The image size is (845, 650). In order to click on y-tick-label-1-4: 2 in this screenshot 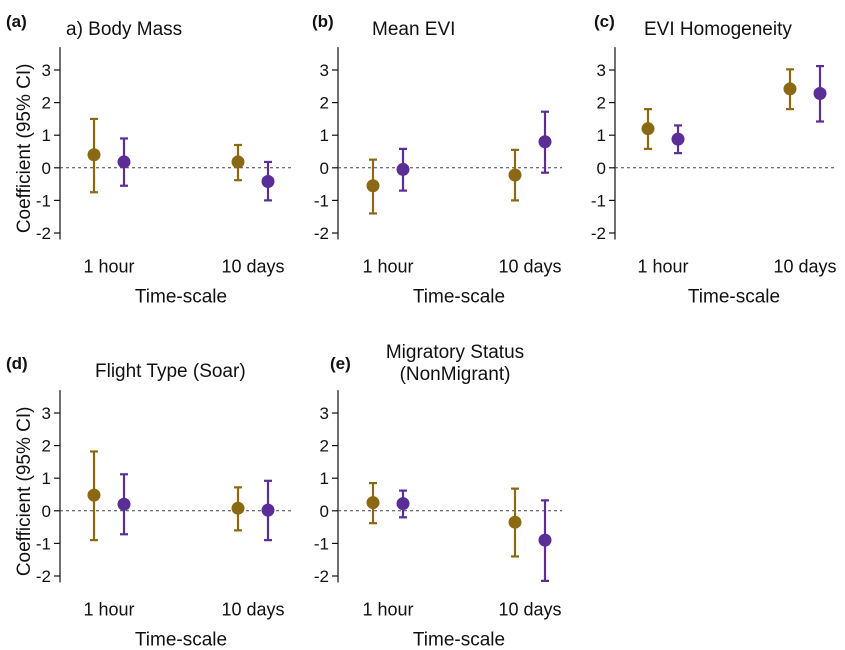, I will do `click(46, 103)`.